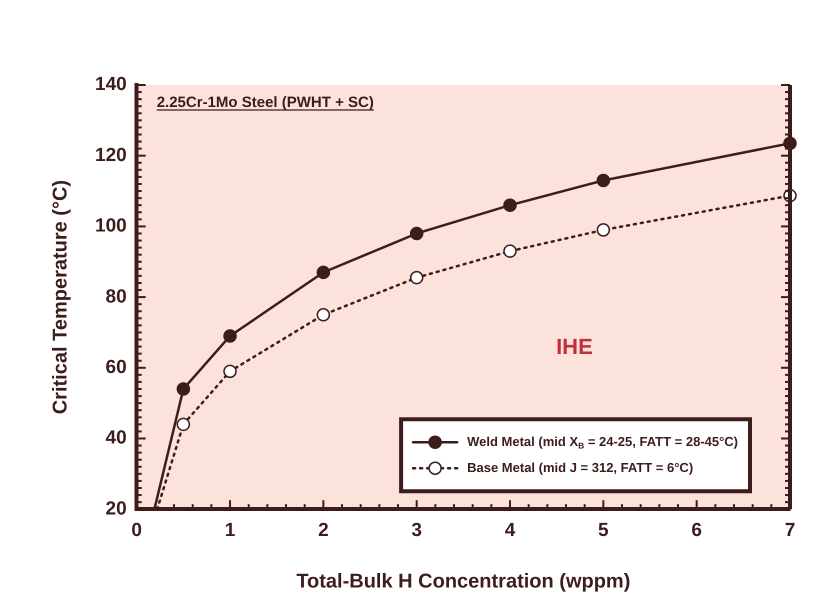  I want to click on y-tick-label: 100, so click(111, 226).